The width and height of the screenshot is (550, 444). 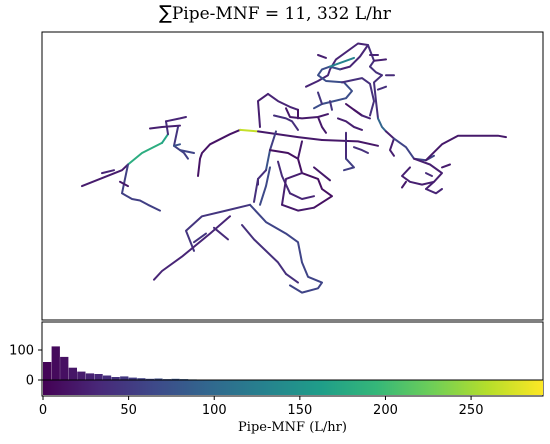 I want to click on y-axis: 0 100, so click(x=25, y=366).